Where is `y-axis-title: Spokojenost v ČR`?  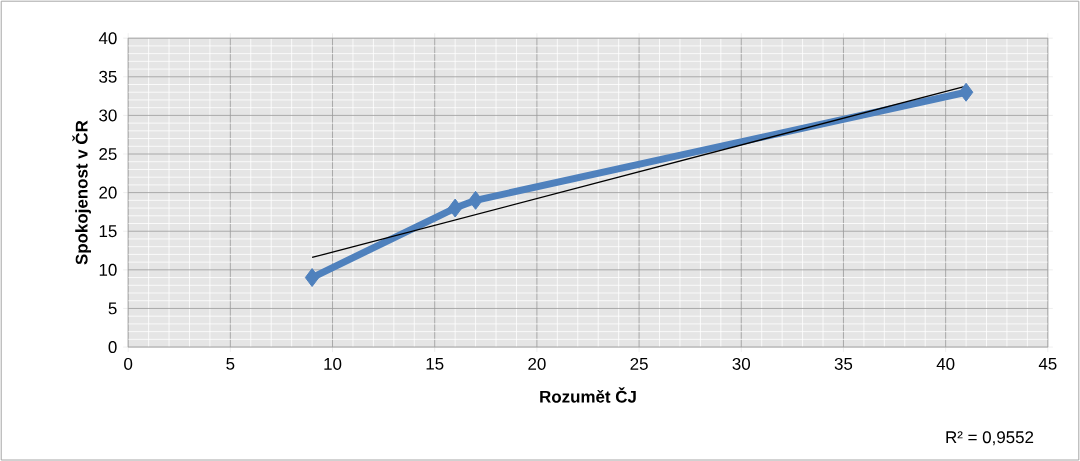 y-axis-title: Spokojenost v ČR is located at coordinates (81, 192).